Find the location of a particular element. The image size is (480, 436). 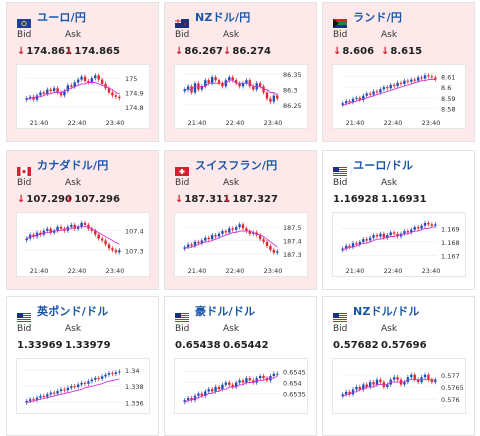

y-tick-label: 86.3 is located at coordinates (290, 90).